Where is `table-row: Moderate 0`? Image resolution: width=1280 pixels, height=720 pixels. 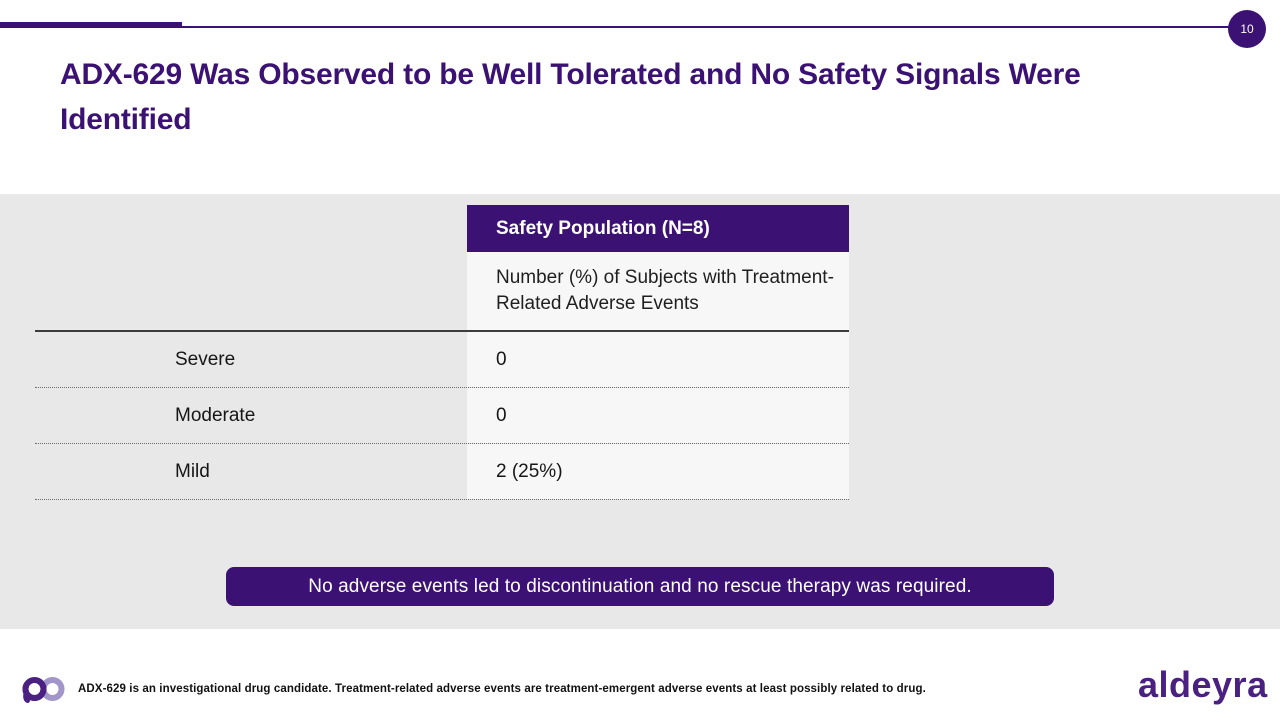 table-row: Moderate 0 is located at coordinates (442, 416).